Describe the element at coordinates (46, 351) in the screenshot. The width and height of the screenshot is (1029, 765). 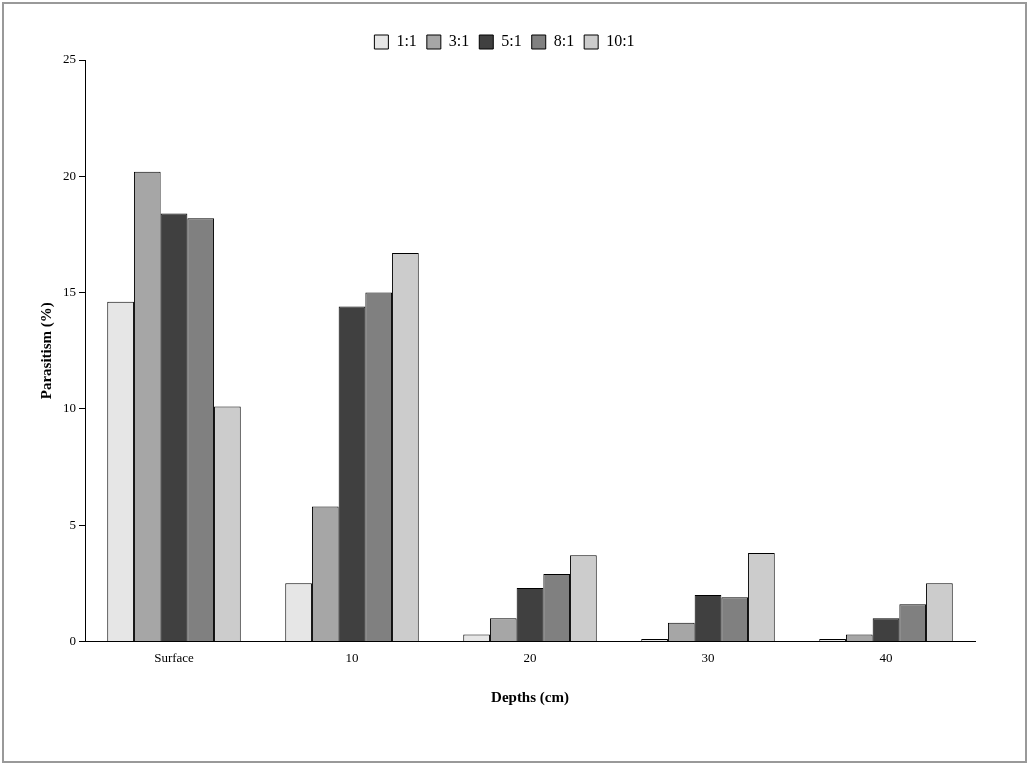
I see `y-axis-title: Parasitism (%)` at that location.